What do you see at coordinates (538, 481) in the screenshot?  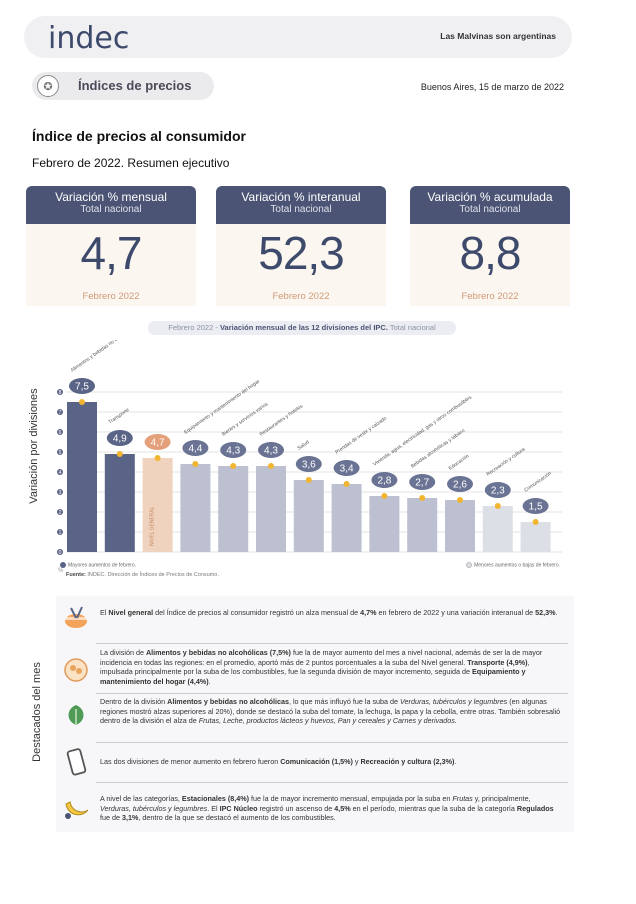 I see `category-label: Comunicación` at bounding box center [538, 481].